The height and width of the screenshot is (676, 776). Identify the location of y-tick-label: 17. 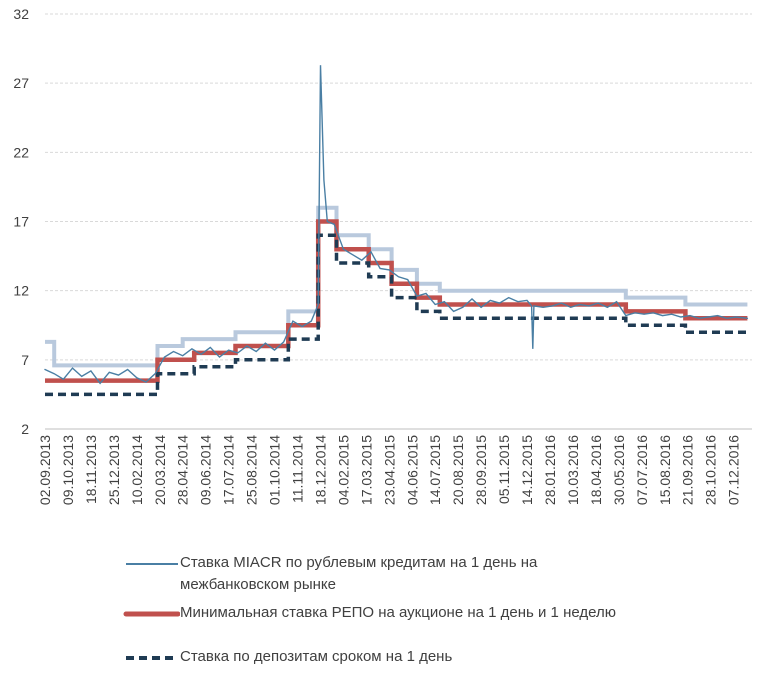
(21, 222).